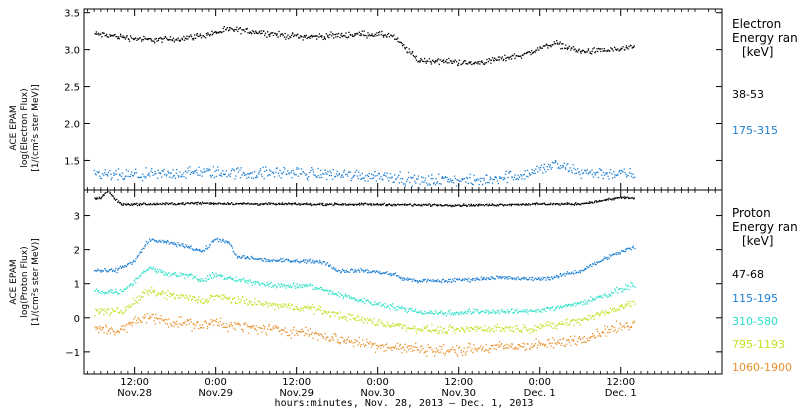 The image size is (800, 410). I want to click on proton-legend-title-3: [keV], so click(757, 241).